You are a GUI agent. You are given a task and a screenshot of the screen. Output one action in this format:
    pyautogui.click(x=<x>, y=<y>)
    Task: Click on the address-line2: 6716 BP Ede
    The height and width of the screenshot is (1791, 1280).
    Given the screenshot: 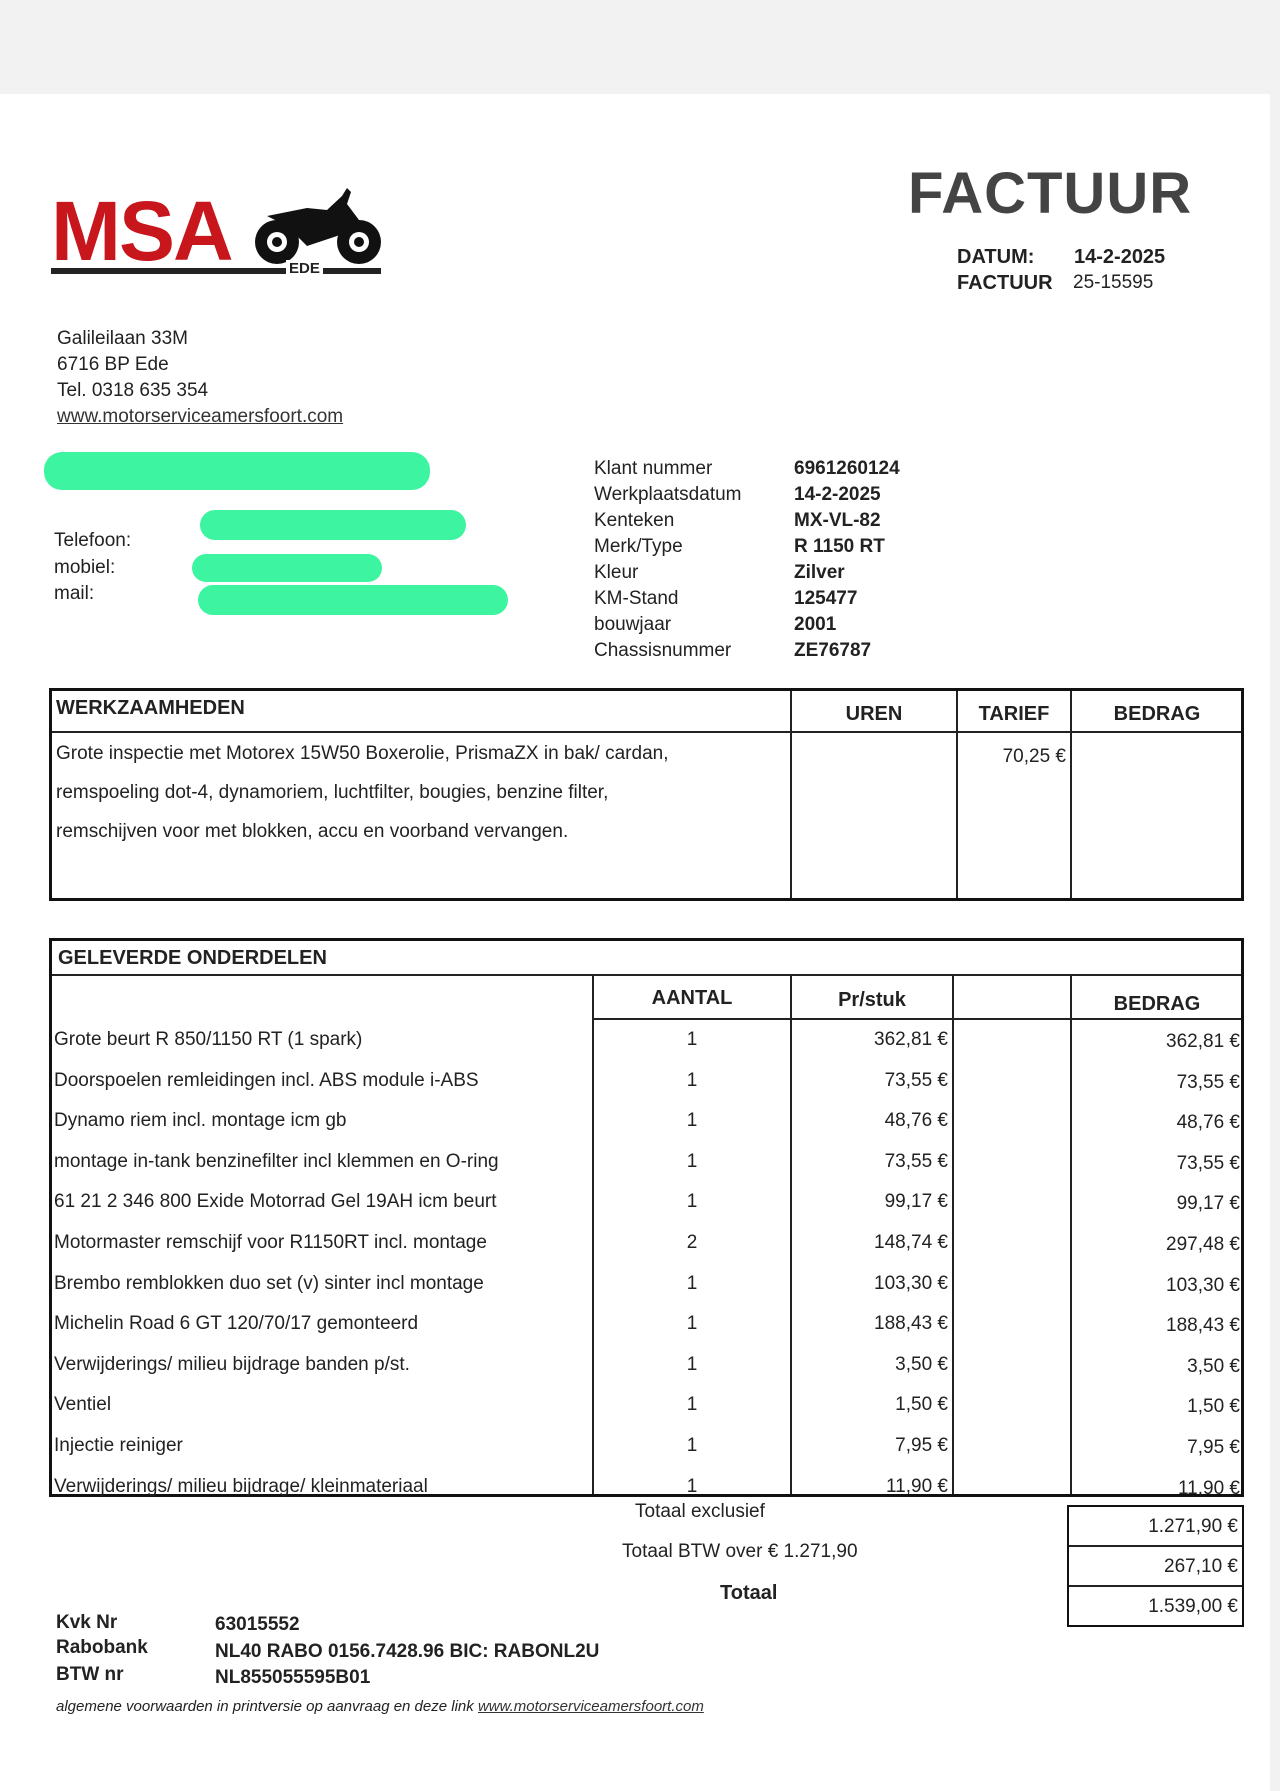 What is the action you would take?
    pyautogui.click(x=113, y=364)
    